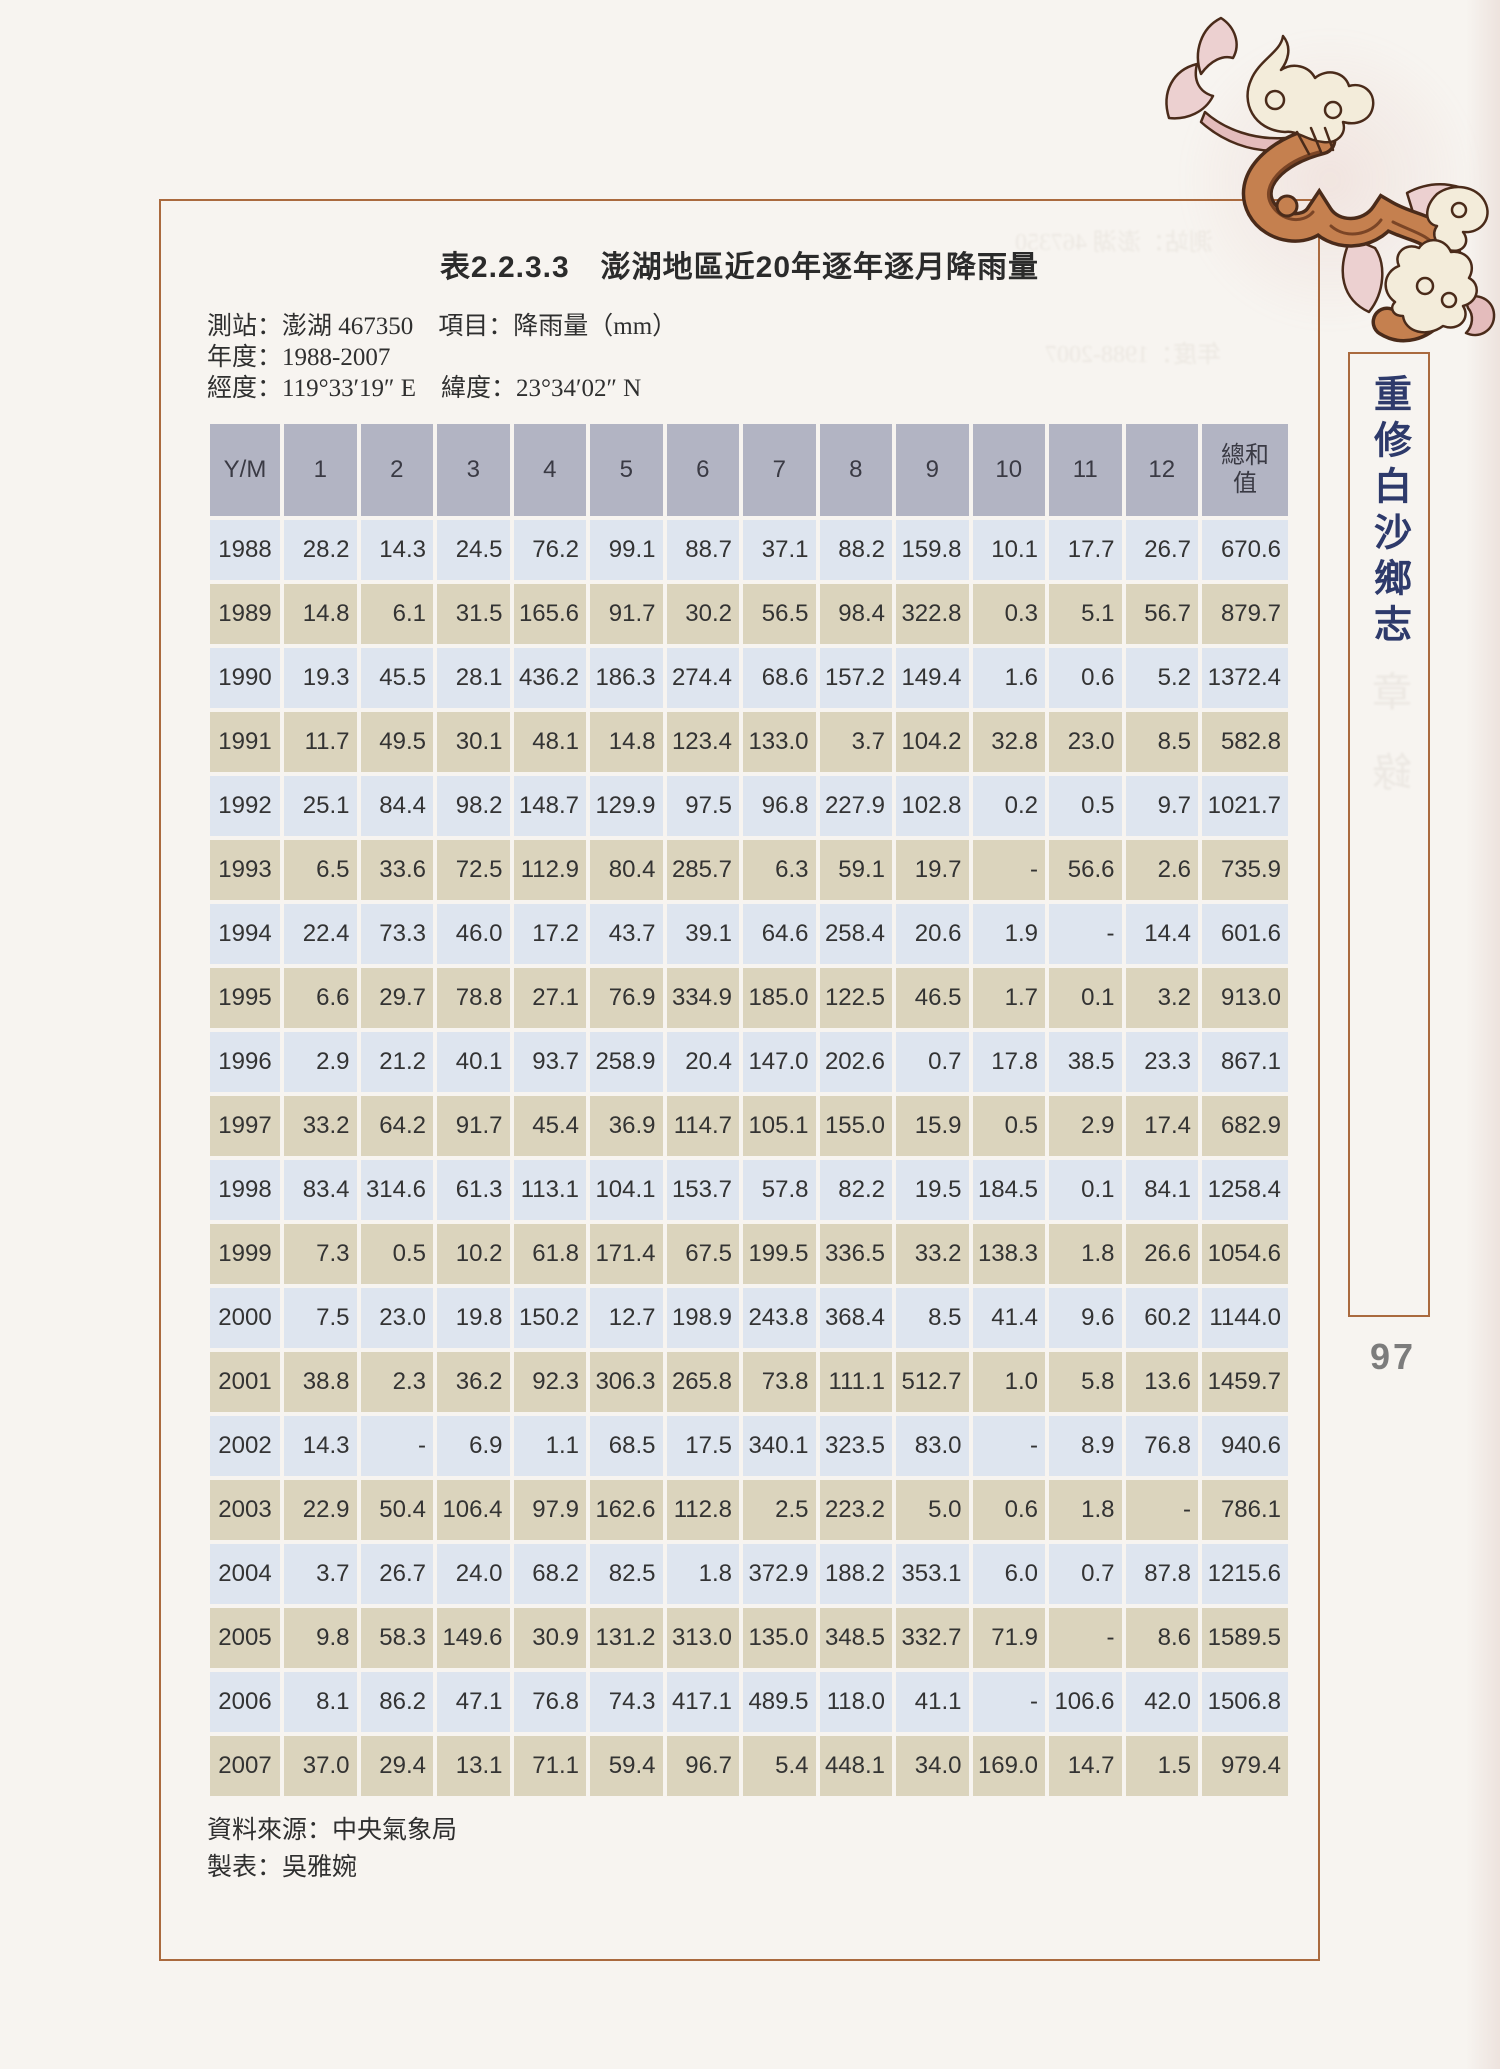 The width and height of the screenshot is (1500, 2069). What do you see at coordinates (932, 998) in the screenshot?
I see `rain-value-cell: 46.5` at bounding box center [932, 998].